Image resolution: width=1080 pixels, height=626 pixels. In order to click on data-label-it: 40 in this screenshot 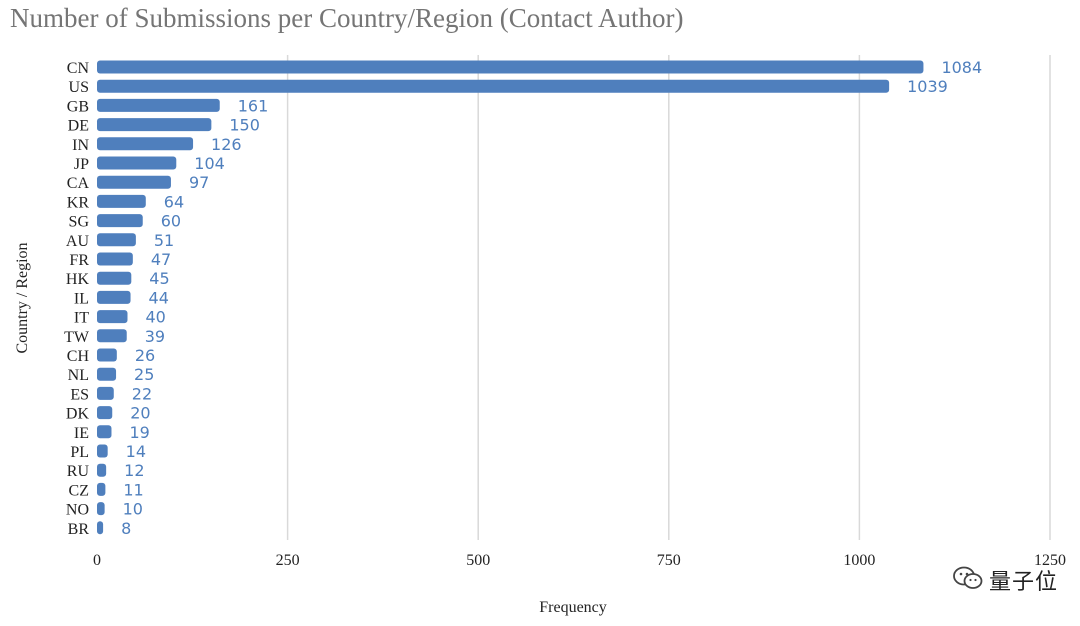, I will do `click(155, 317)`.